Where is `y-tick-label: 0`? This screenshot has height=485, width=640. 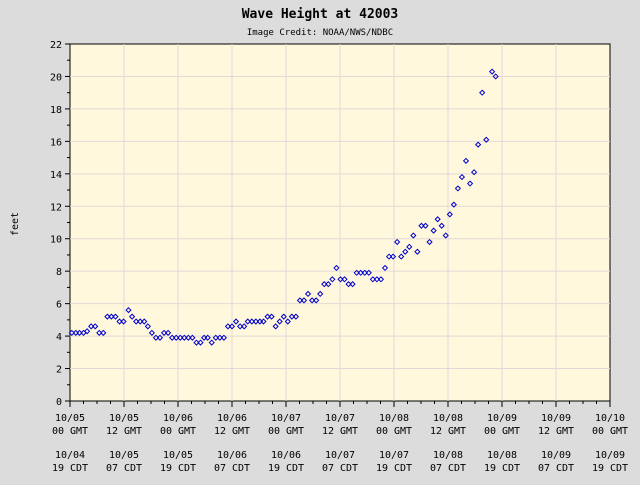
y-tick-label: 0 is located at coordinates (59, 402).